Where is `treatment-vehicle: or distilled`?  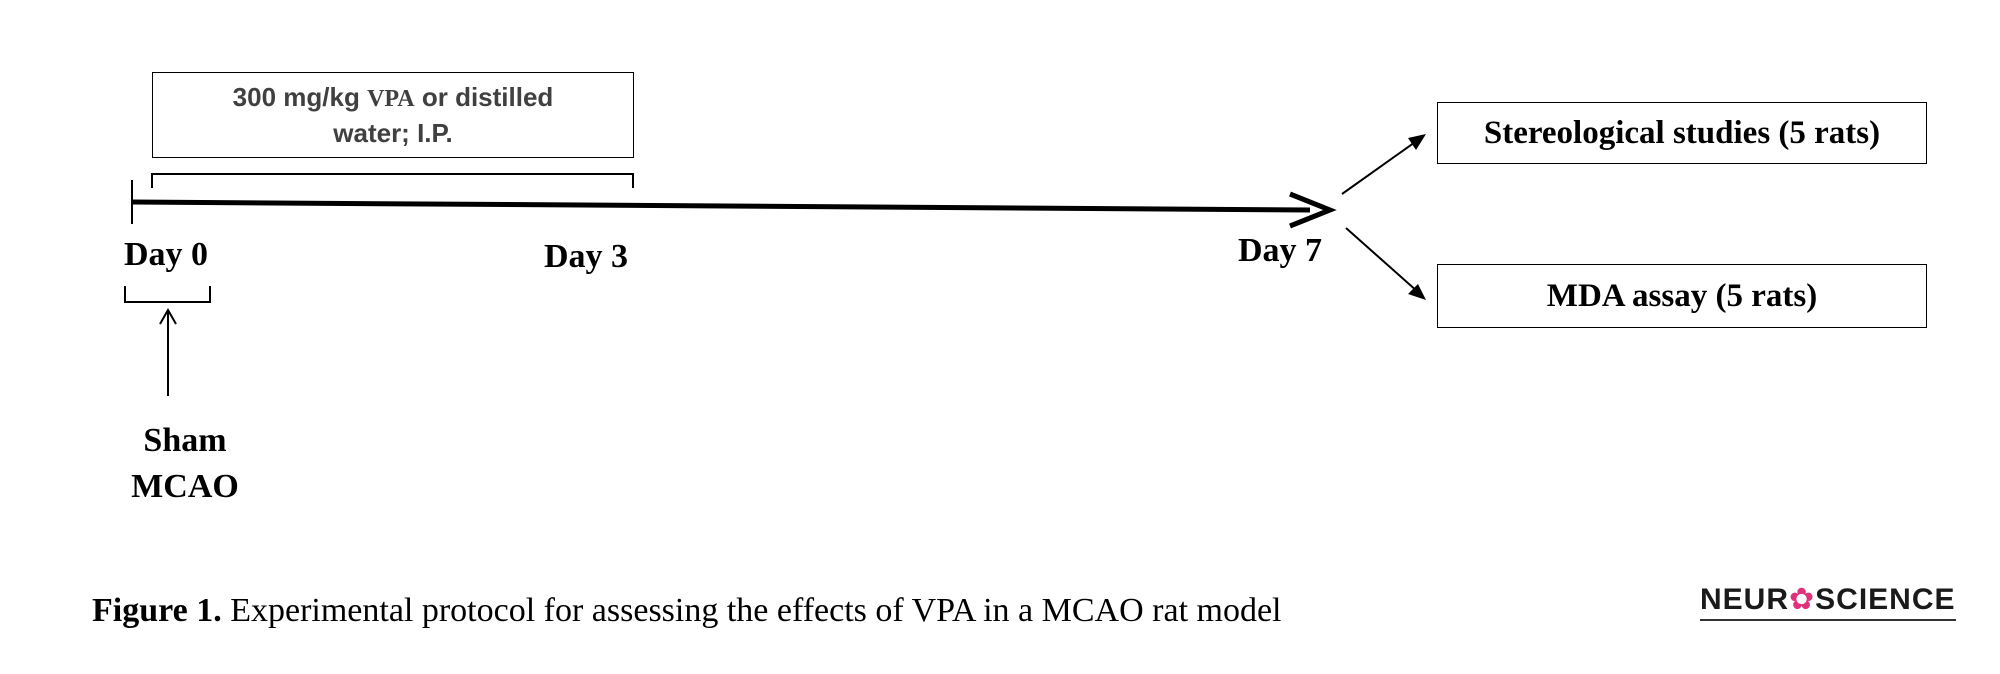
treatment-vehicle: or distilled is located at coordinates (484, 97).